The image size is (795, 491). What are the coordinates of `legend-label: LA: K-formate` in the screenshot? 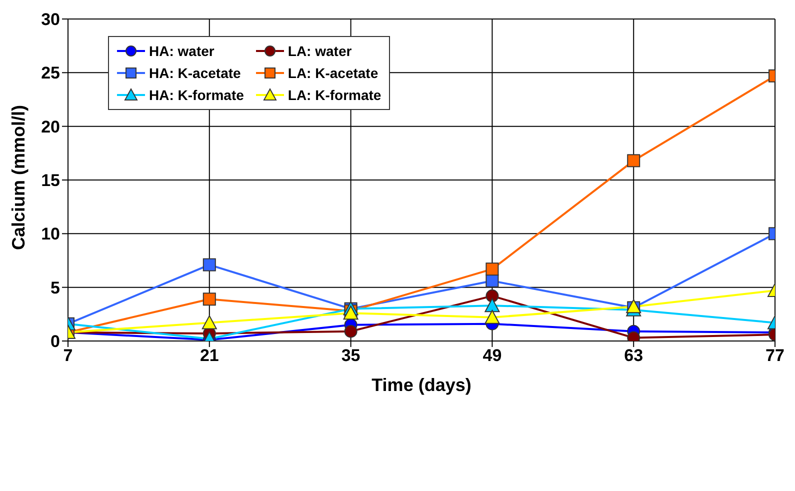 It's located at (335, 95).